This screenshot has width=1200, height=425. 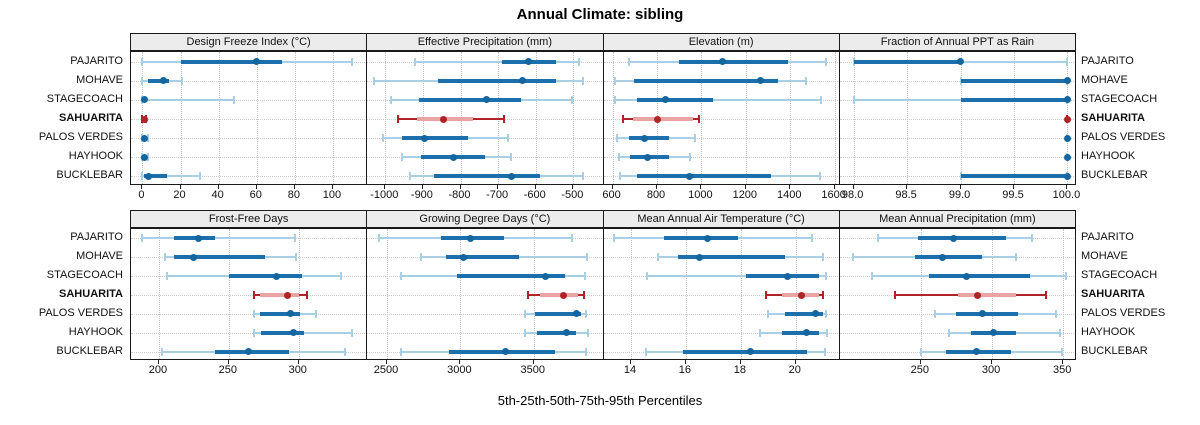 I want to click on axis-tick-label: 20, so click(x=179, y=195).